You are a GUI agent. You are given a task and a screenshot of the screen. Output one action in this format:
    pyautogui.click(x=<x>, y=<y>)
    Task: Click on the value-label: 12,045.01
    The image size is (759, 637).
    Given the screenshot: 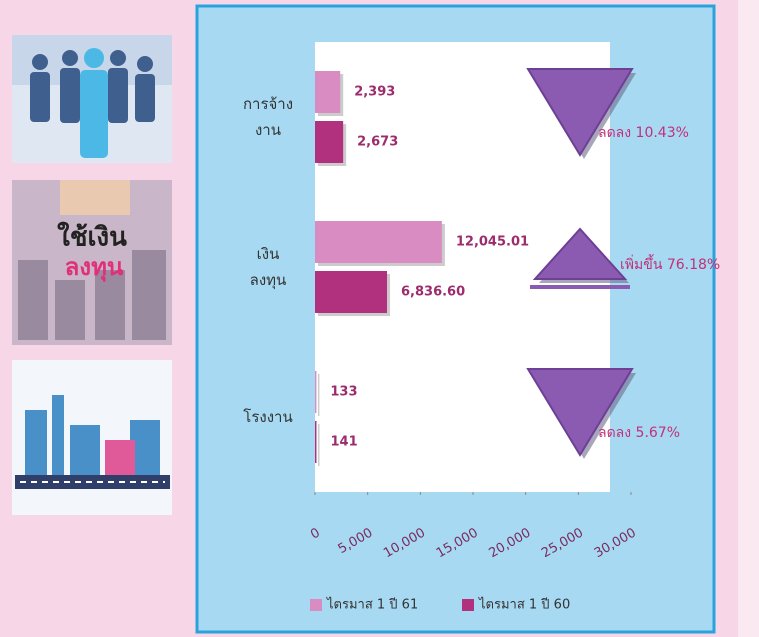 What is the action you would take?
    pyautogui.click(x=492, y=242)
    